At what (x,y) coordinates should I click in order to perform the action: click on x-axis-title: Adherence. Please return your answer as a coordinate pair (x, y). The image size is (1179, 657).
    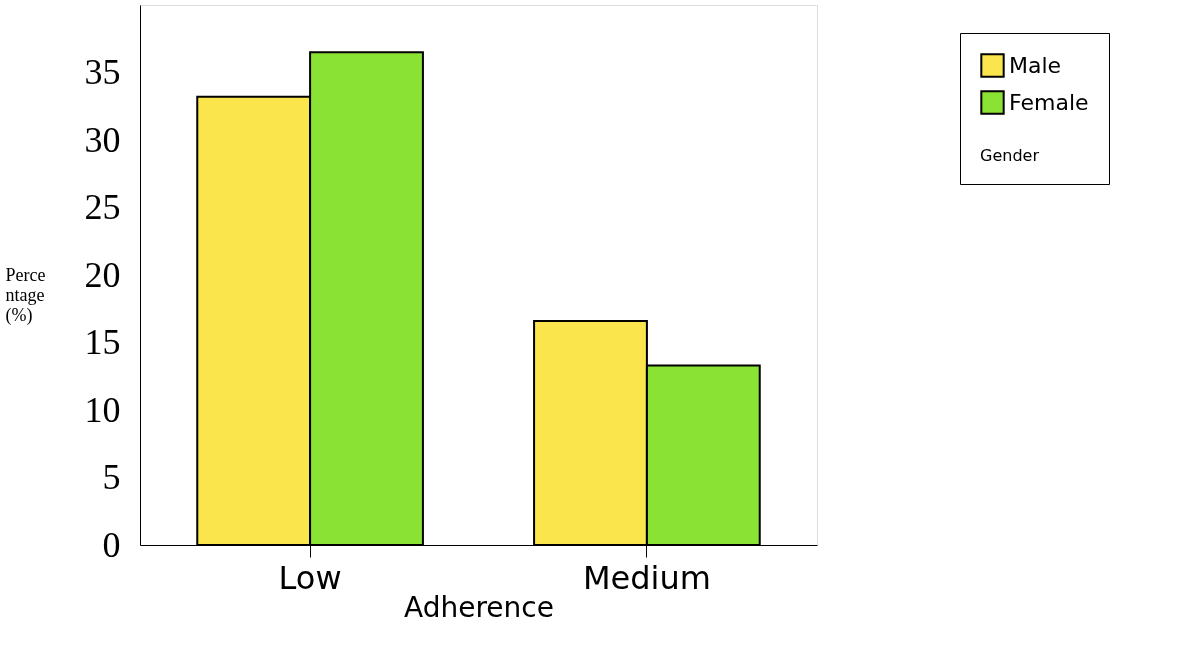
    Looking at the image, I should click on (479, 607).